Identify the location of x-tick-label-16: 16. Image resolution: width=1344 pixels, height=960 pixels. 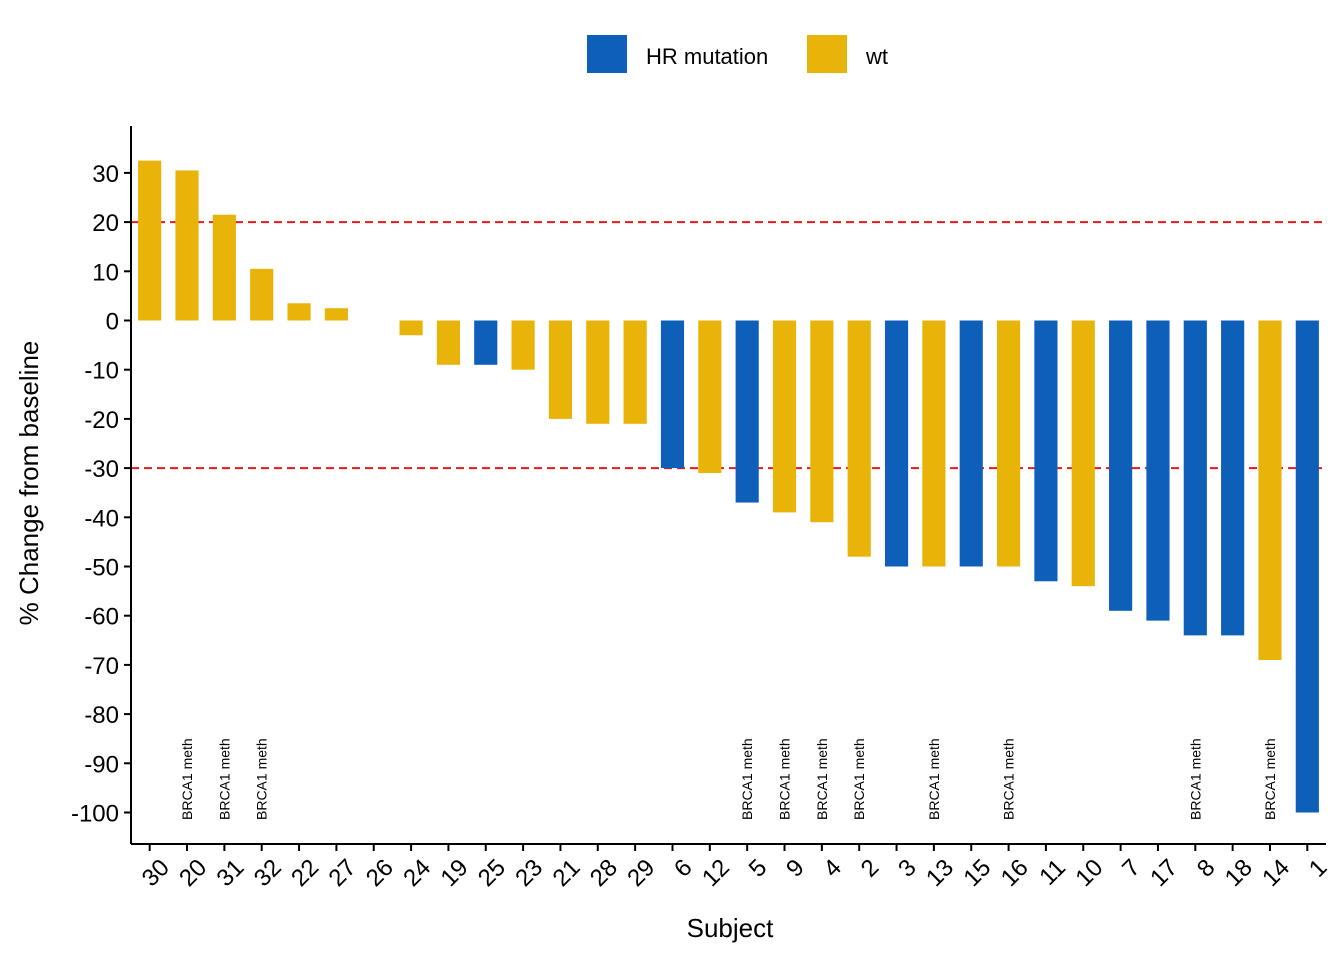
(1015, 873).